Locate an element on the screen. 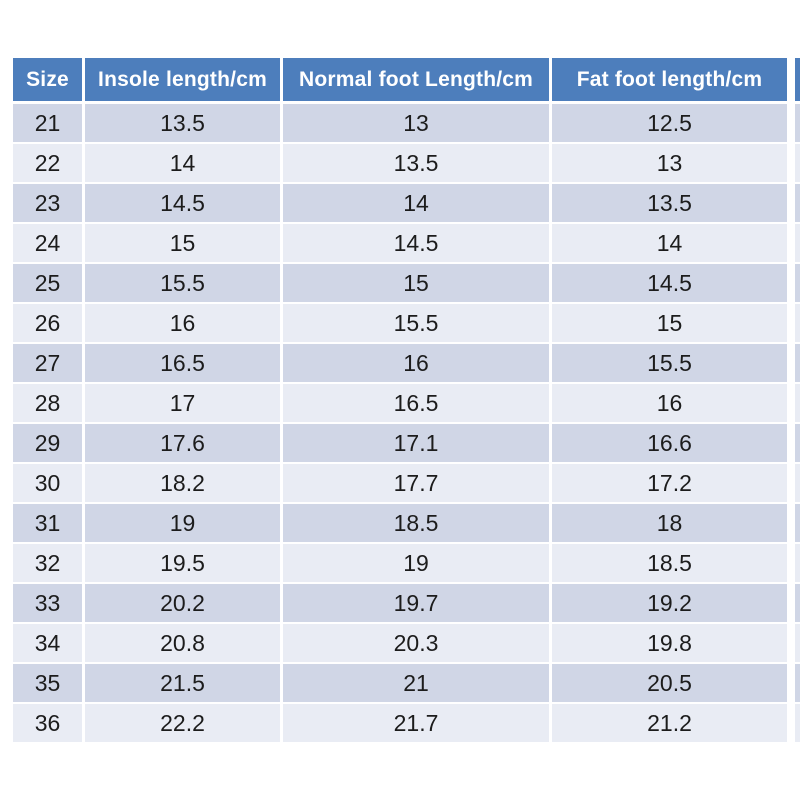  table-row: 34 20.8 20.3 19.8 is located at coordinates (400, 644).